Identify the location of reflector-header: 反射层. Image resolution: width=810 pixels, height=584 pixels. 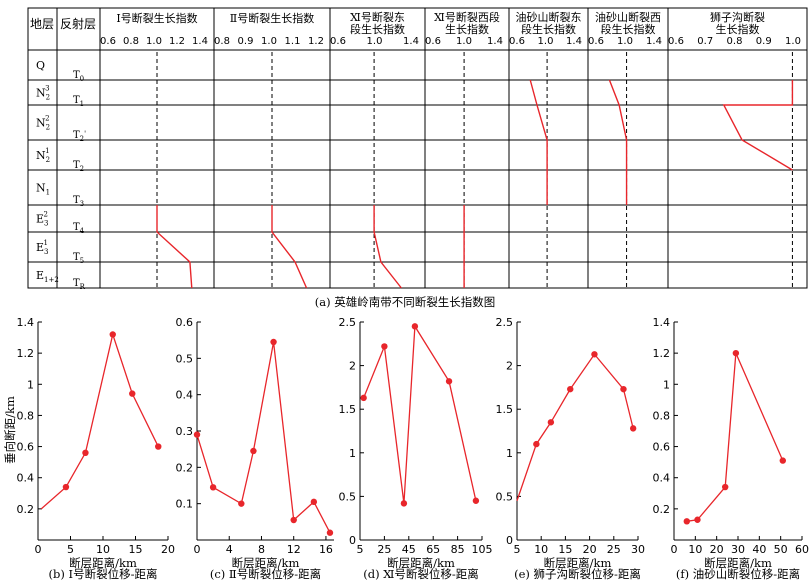
(78, 23).